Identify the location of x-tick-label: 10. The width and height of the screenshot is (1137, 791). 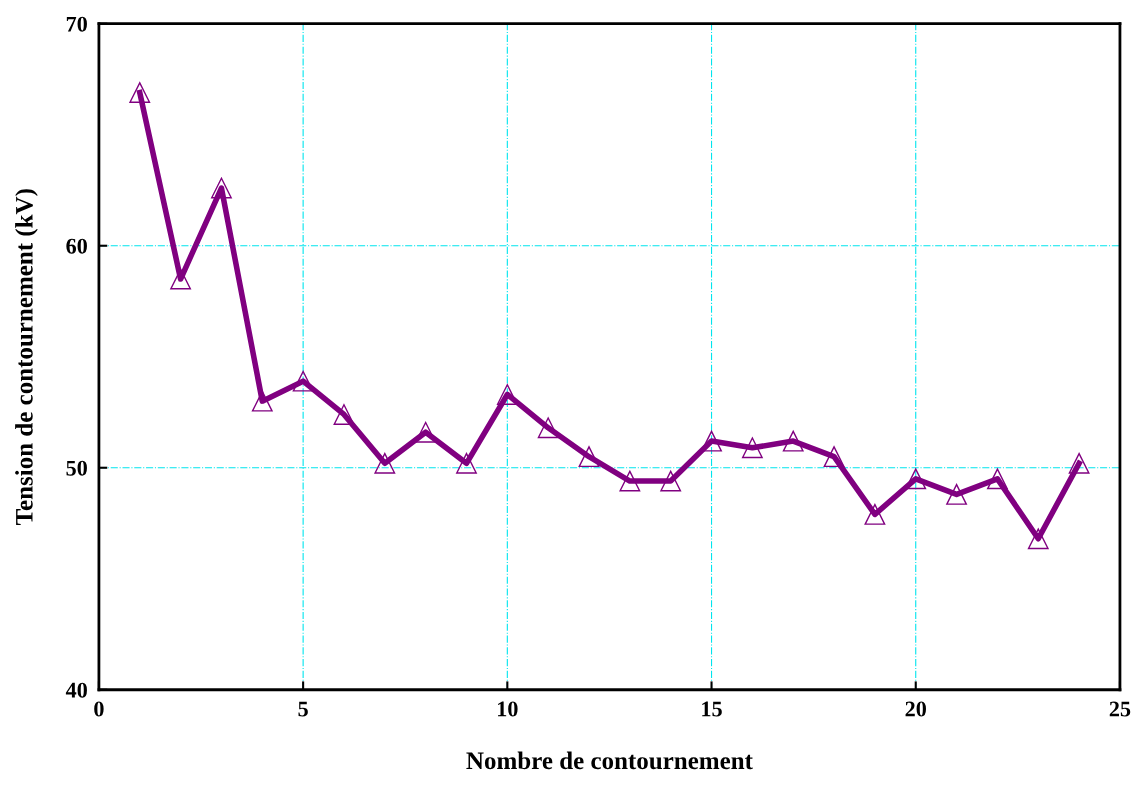
(508, 709).